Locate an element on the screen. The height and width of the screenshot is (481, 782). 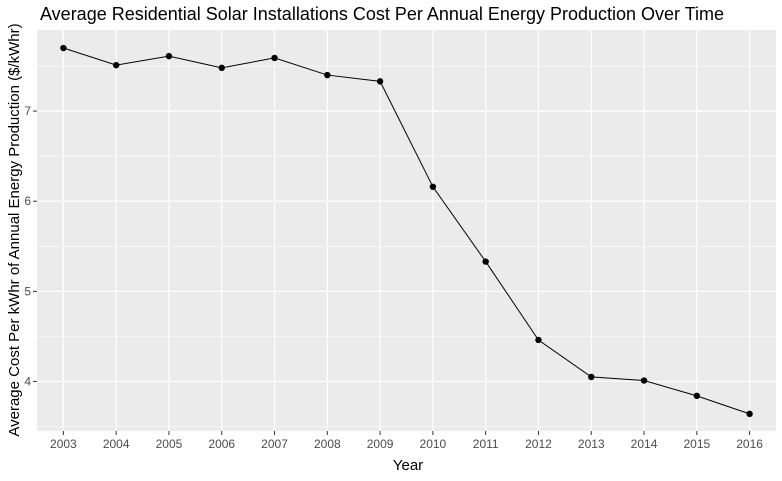
x-tick-label: 2015 is located at coordinates (696, 444).